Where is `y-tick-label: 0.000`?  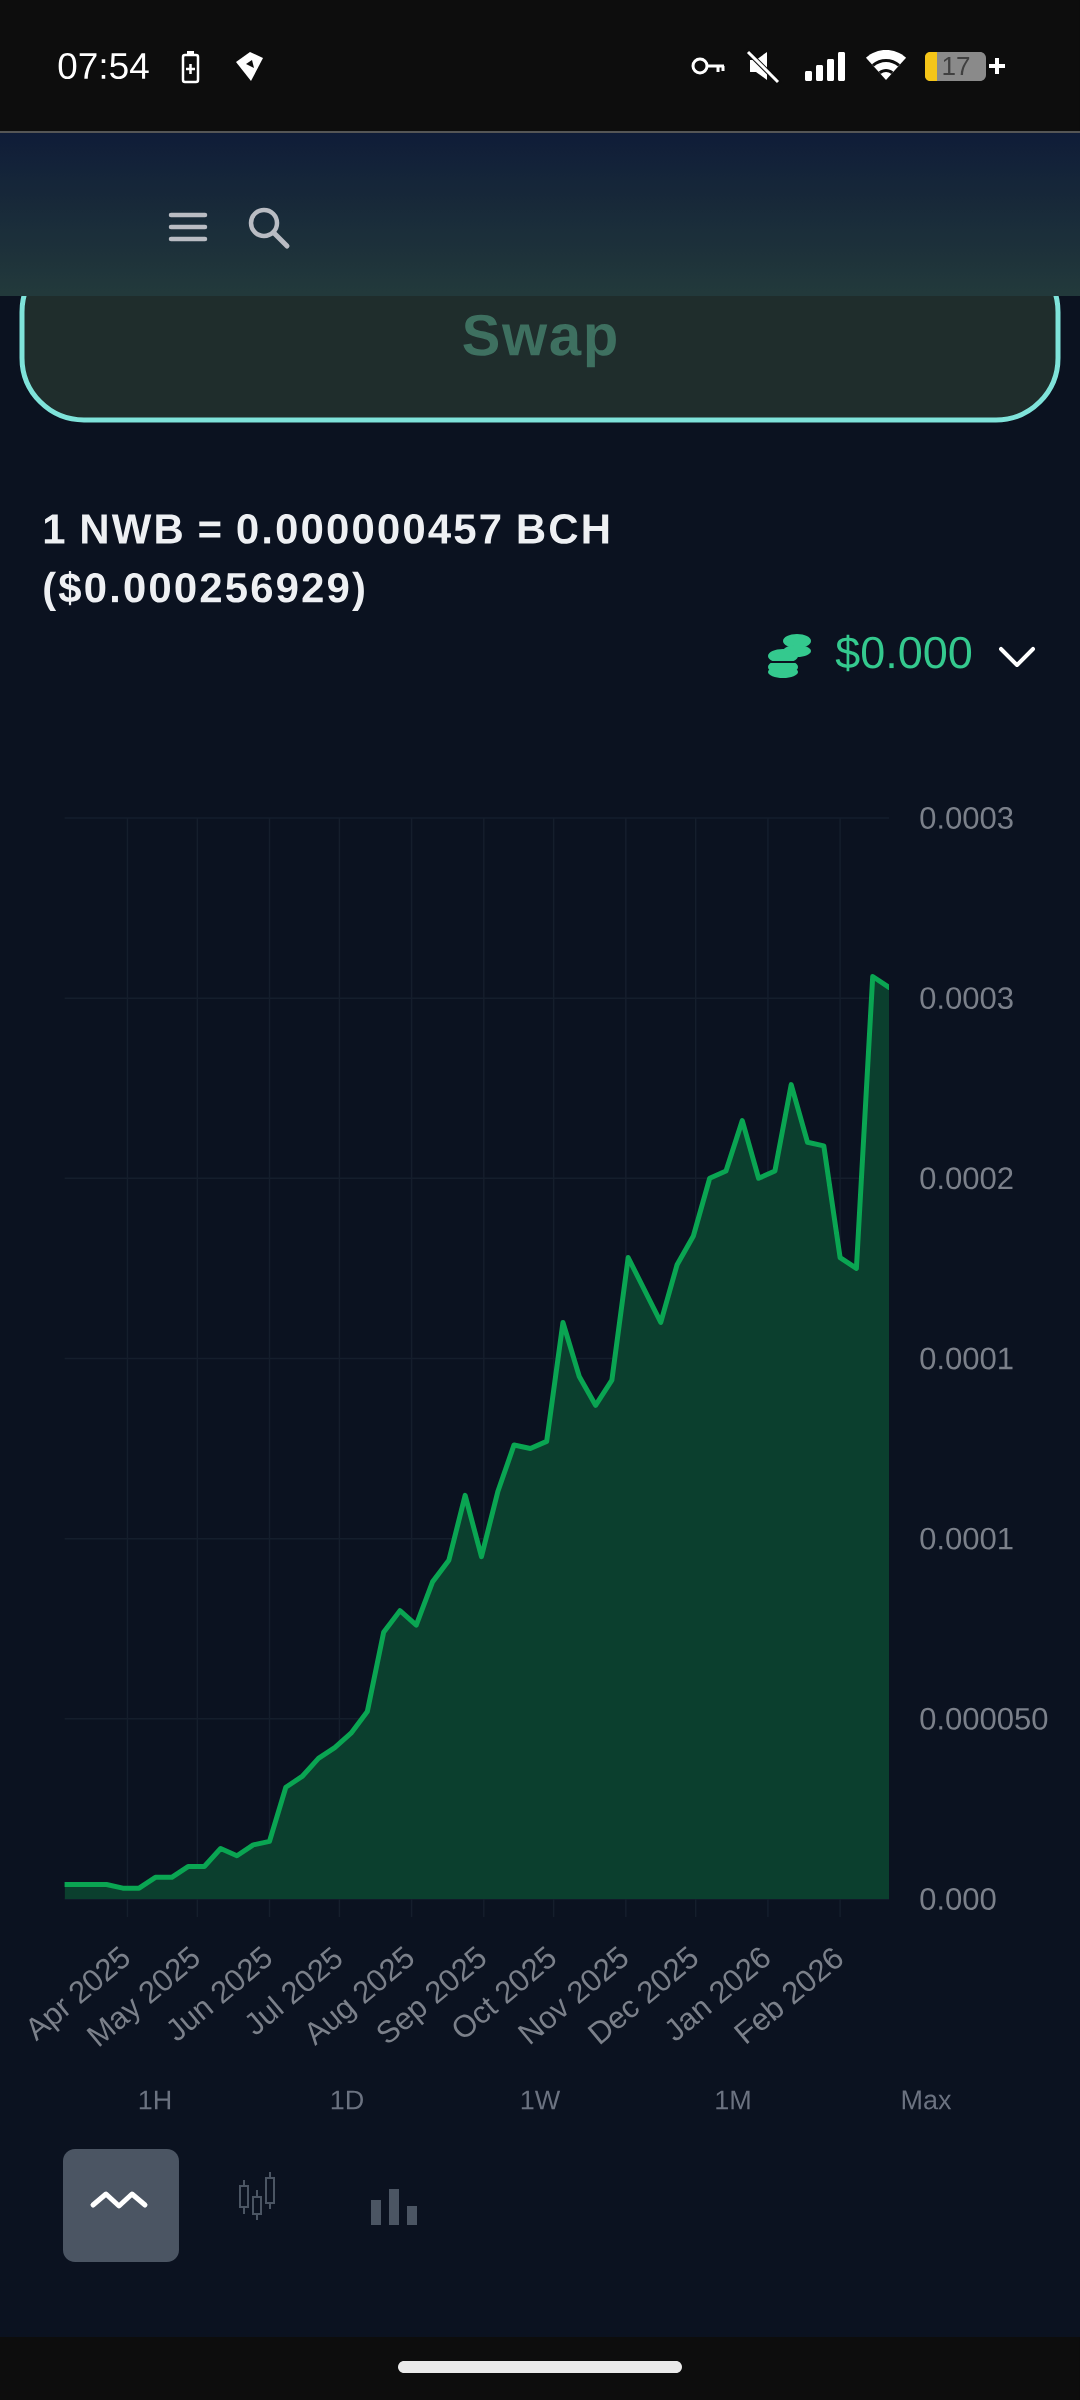 y-tick-label: 0.000 is located at coordinates (958, 1899).